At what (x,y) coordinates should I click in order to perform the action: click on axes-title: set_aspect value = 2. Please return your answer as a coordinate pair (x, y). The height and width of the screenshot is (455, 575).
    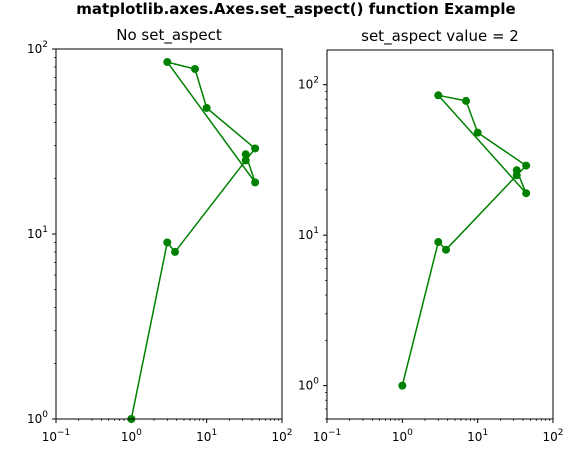
    Looking at the image, I should click on (440, 36).